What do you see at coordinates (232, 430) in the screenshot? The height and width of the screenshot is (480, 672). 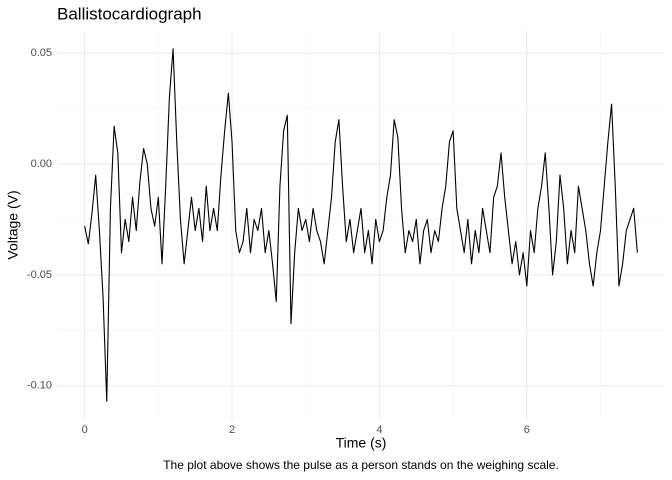 I see `x-tick-label: 2` at bounding box center [232, 430].